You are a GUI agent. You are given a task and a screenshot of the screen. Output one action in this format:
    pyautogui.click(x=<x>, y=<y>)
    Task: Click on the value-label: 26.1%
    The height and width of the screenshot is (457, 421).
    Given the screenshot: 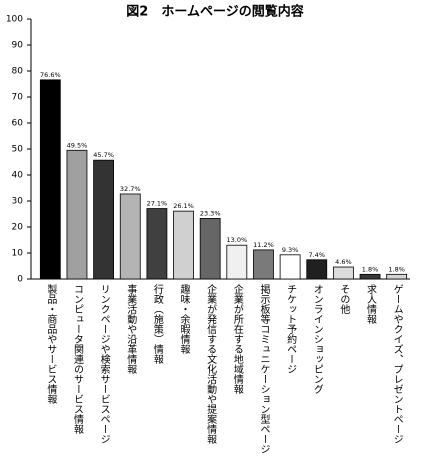 What is the action you would take?
    pyautogui.click(x=183, y=206)
    